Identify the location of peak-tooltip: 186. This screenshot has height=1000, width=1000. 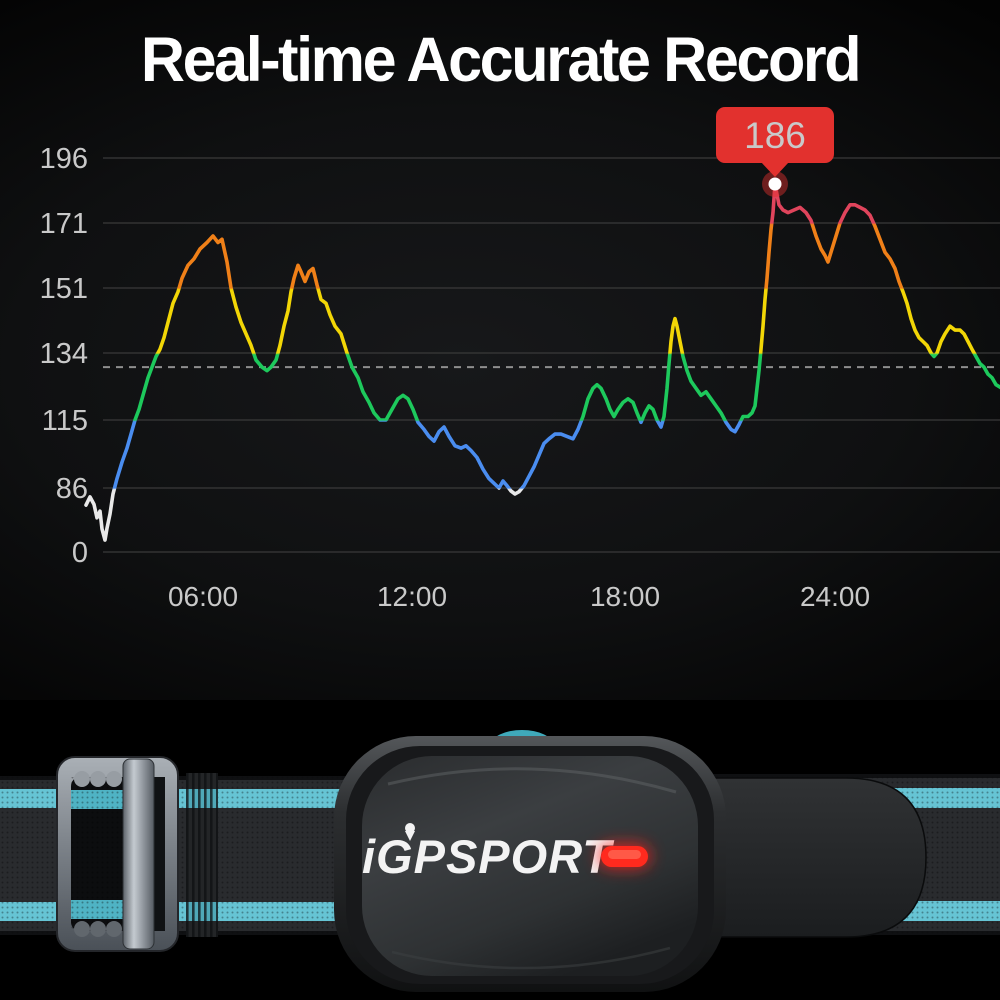
(775, 152).